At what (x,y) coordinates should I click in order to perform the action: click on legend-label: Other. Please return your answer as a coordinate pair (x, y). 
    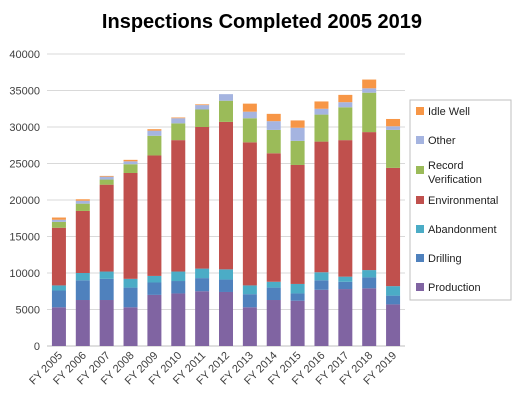
    Looking at the image, I should click on (442, 141).